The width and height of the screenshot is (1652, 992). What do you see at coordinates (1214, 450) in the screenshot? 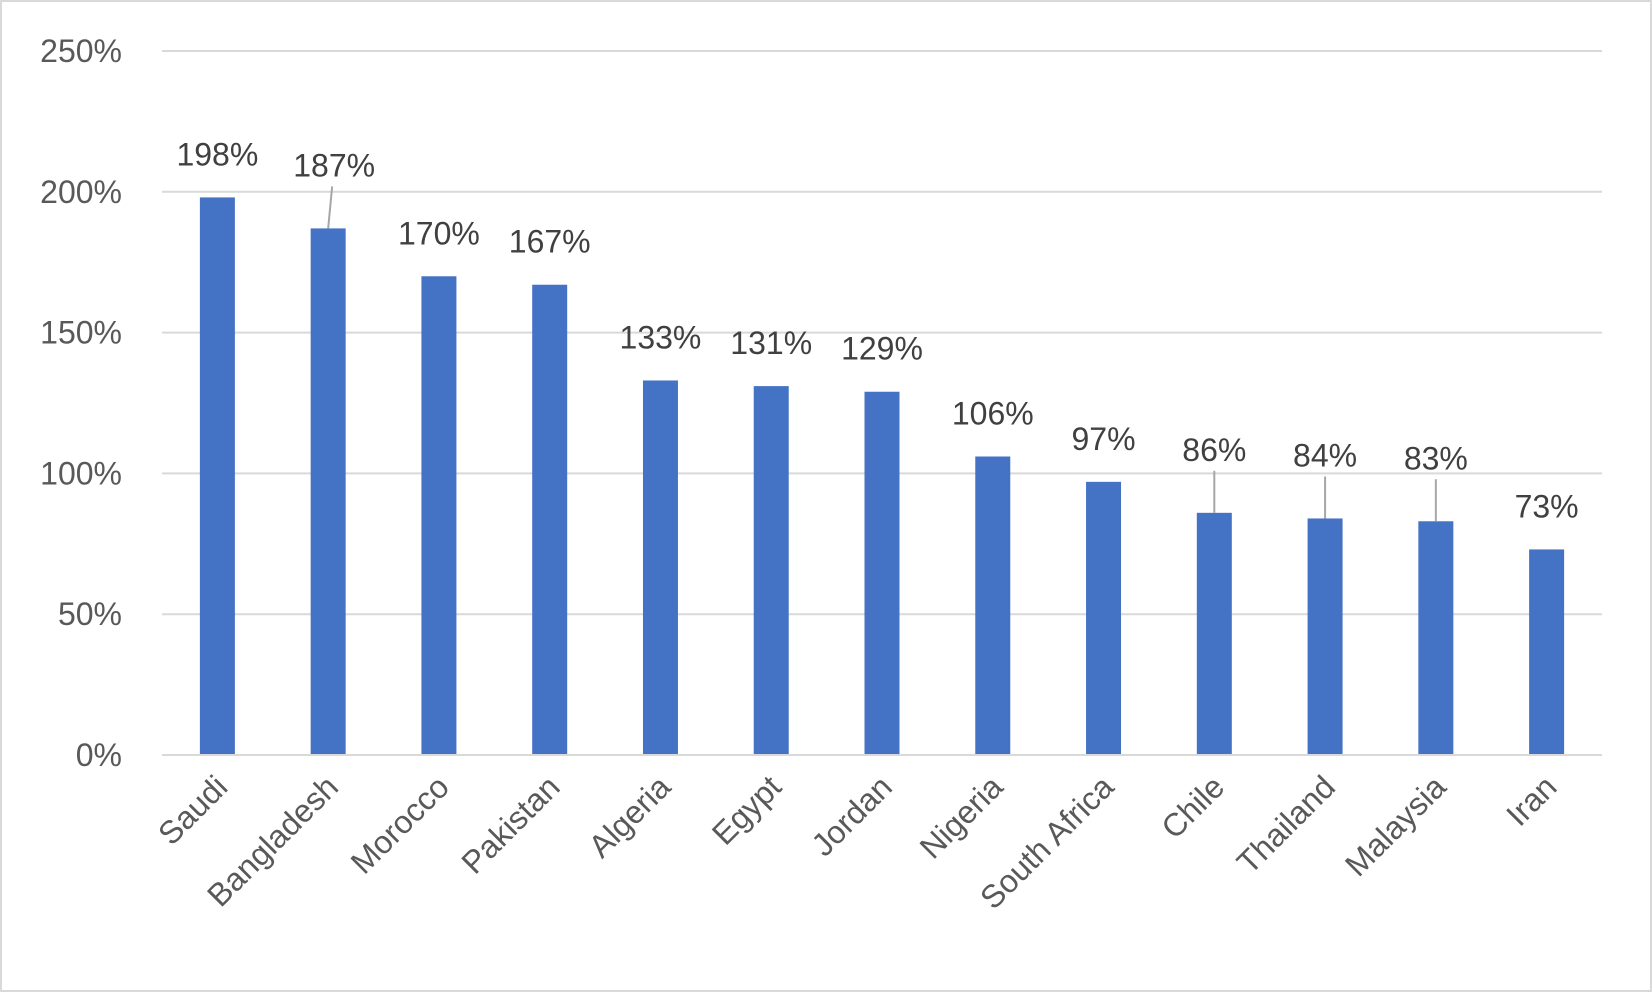
I see `data-label: 86%` at bounding box center [1214, 450].